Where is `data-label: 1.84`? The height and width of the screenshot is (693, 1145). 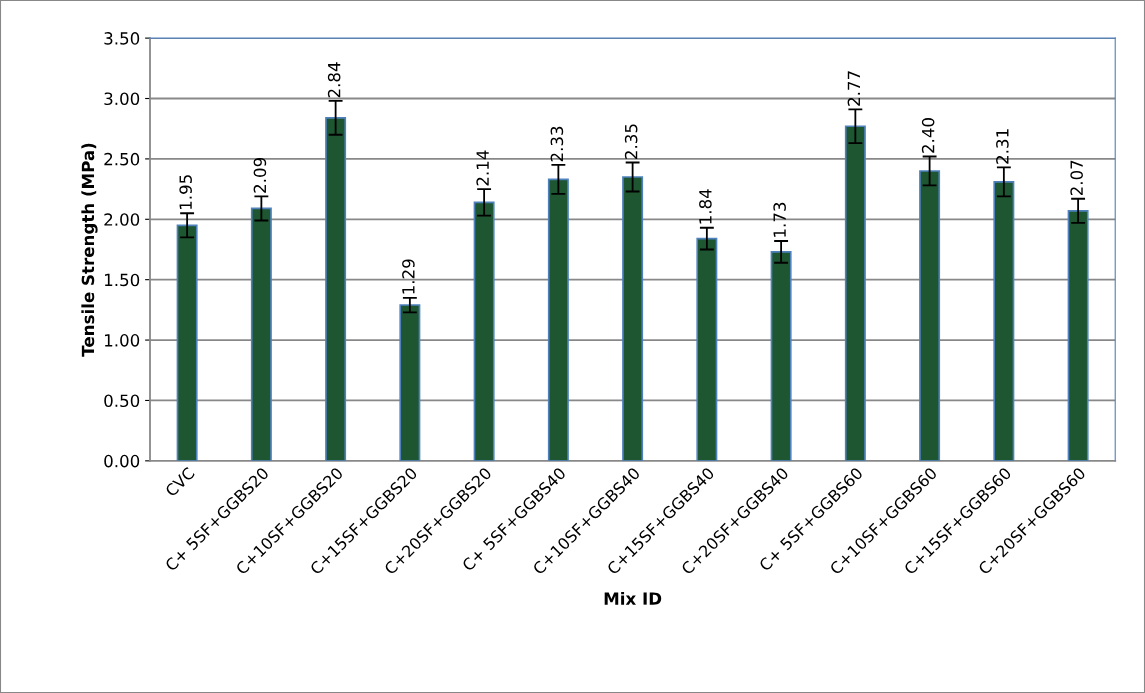 data-label: 1.84 is located at coordinates (705, 206).